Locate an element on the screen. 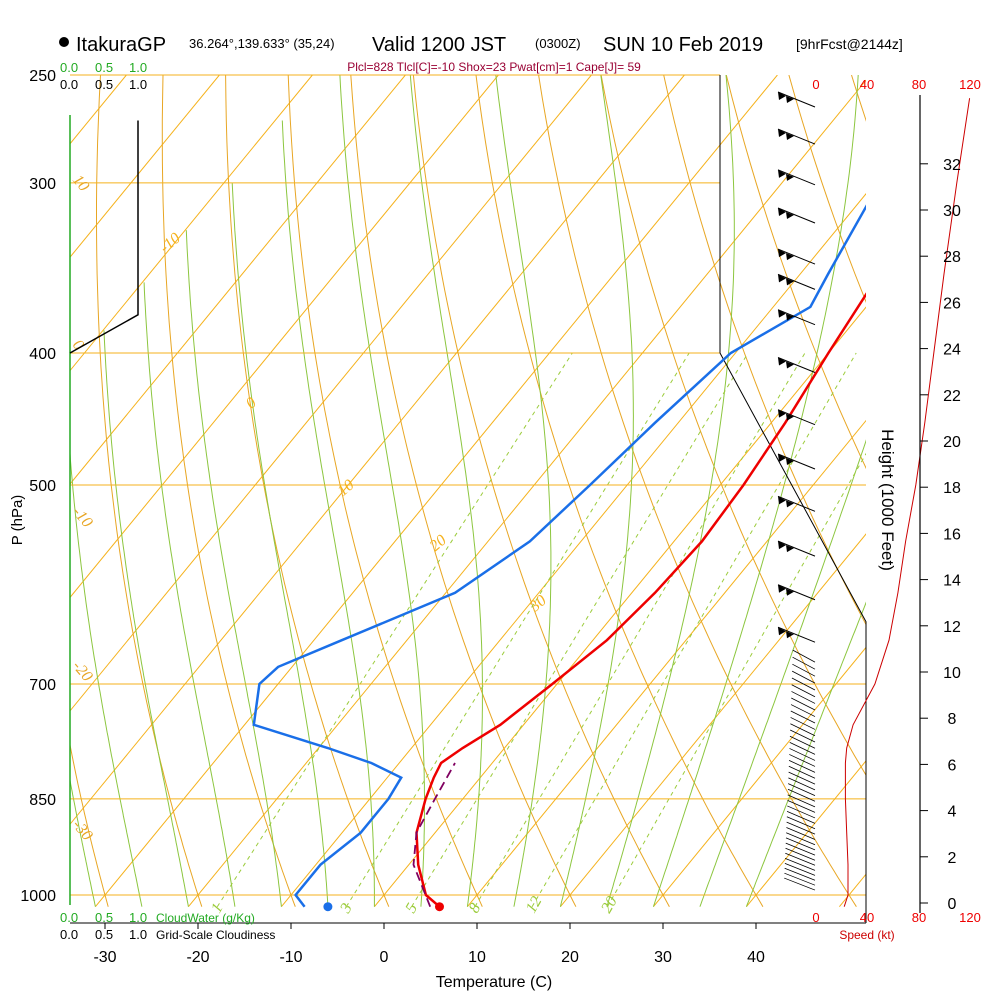  cw-scale-bottom-1: 0.5 is located at coordinates (104, 917).